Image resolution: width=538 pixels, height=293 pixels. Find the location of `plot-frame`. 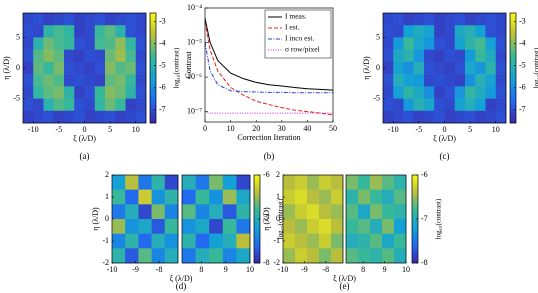

plot-frame is located at coordinates (216, 219).